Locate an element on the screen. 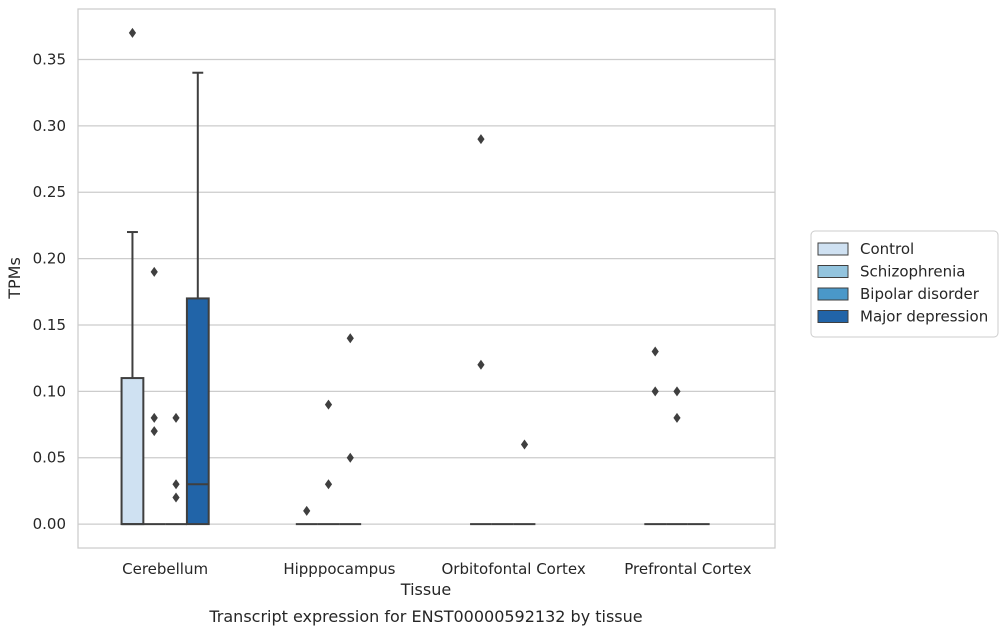 Image resolution: width=1007 pixels, height=638 pixels. x-tick-label: Prefrontal Cortex is located at coordinates (687, 569).